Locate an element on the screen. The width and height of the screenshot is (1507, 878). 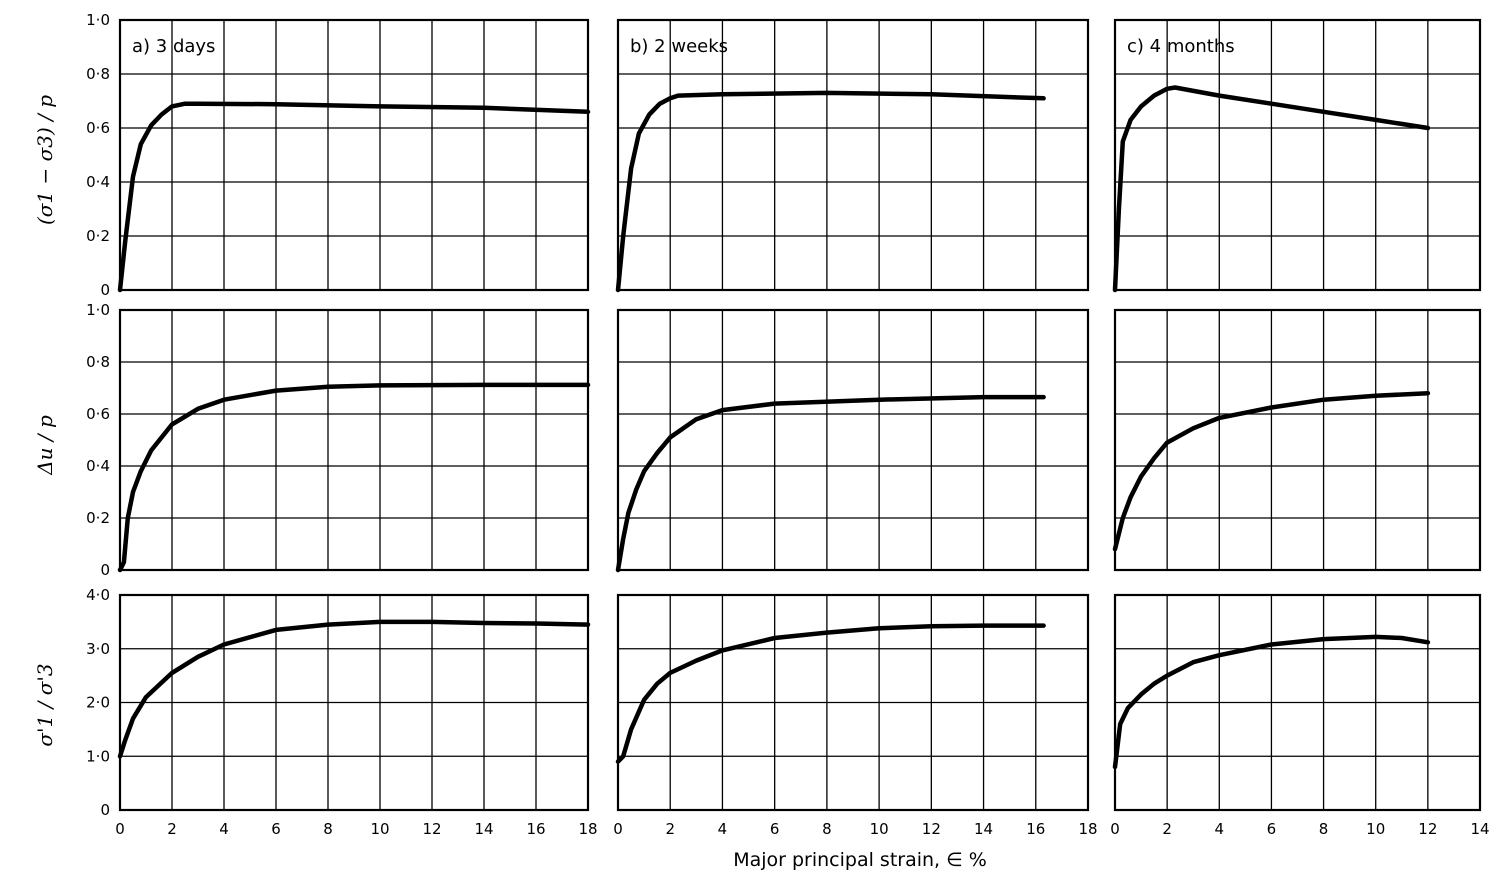
panel-2-0: 0 1·0 2·0 3·0 4·0 0 2 4 6 8 10 12 14 16 18 is located at coordinates (341, 712).